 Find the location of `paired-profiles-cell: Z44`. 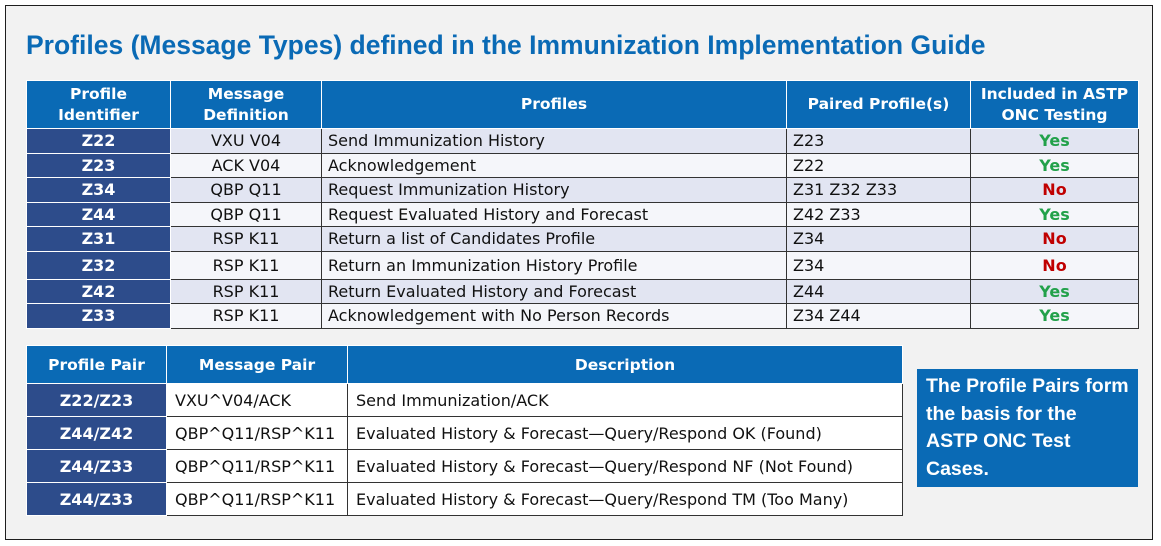

paired-profiles-cell: Z44 is located at coordinates (878, 291).